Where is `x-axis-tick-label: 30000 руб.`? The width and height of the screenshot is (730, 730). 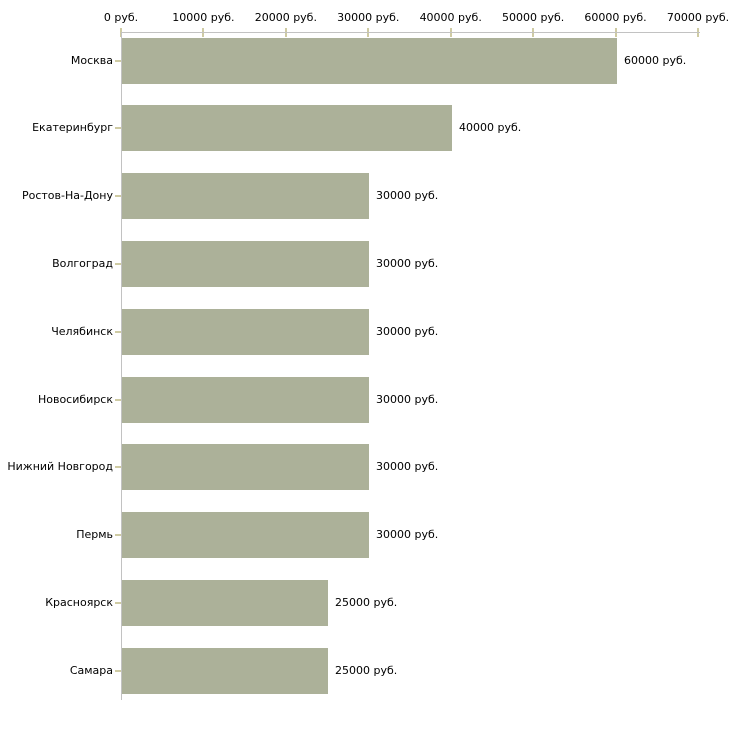
x-axis-tick-label: 30000 руб. is located at coordinates (368, 17).